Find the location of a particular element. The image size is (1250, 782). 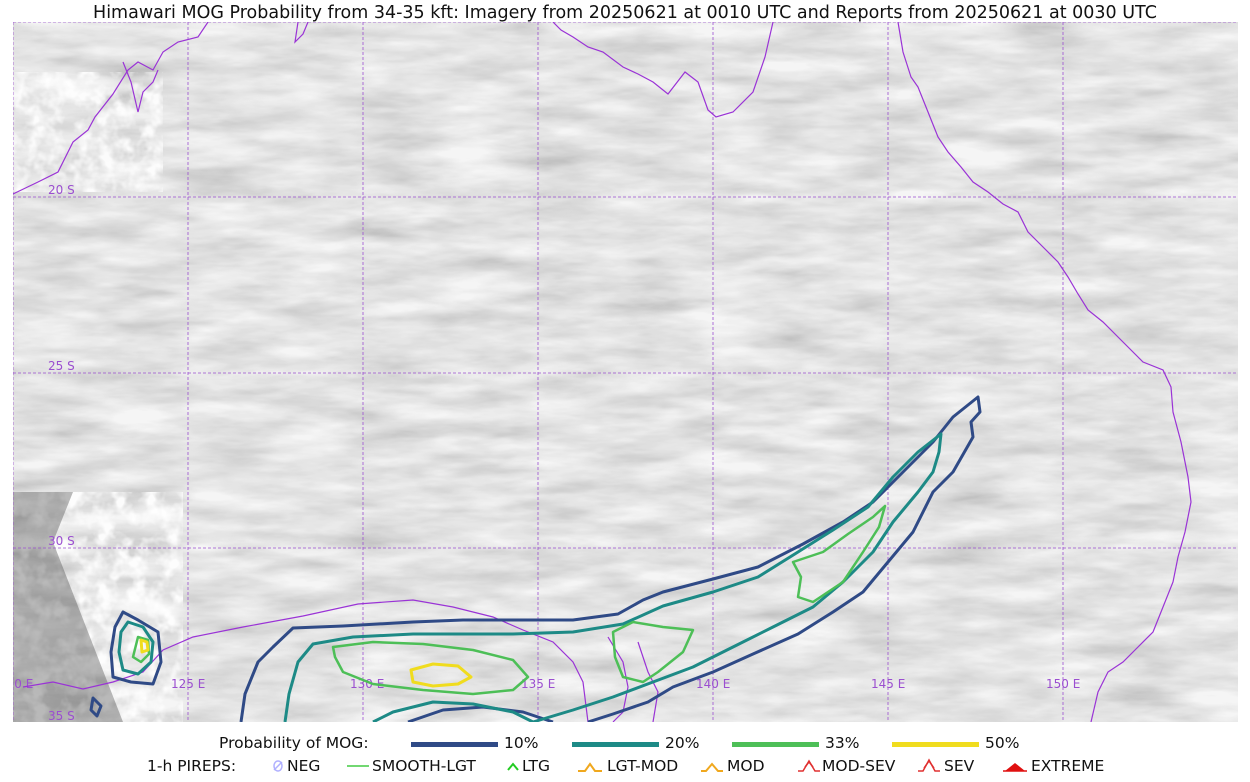

lat-label-30s: 30 S is located at coordinates (61, 541).